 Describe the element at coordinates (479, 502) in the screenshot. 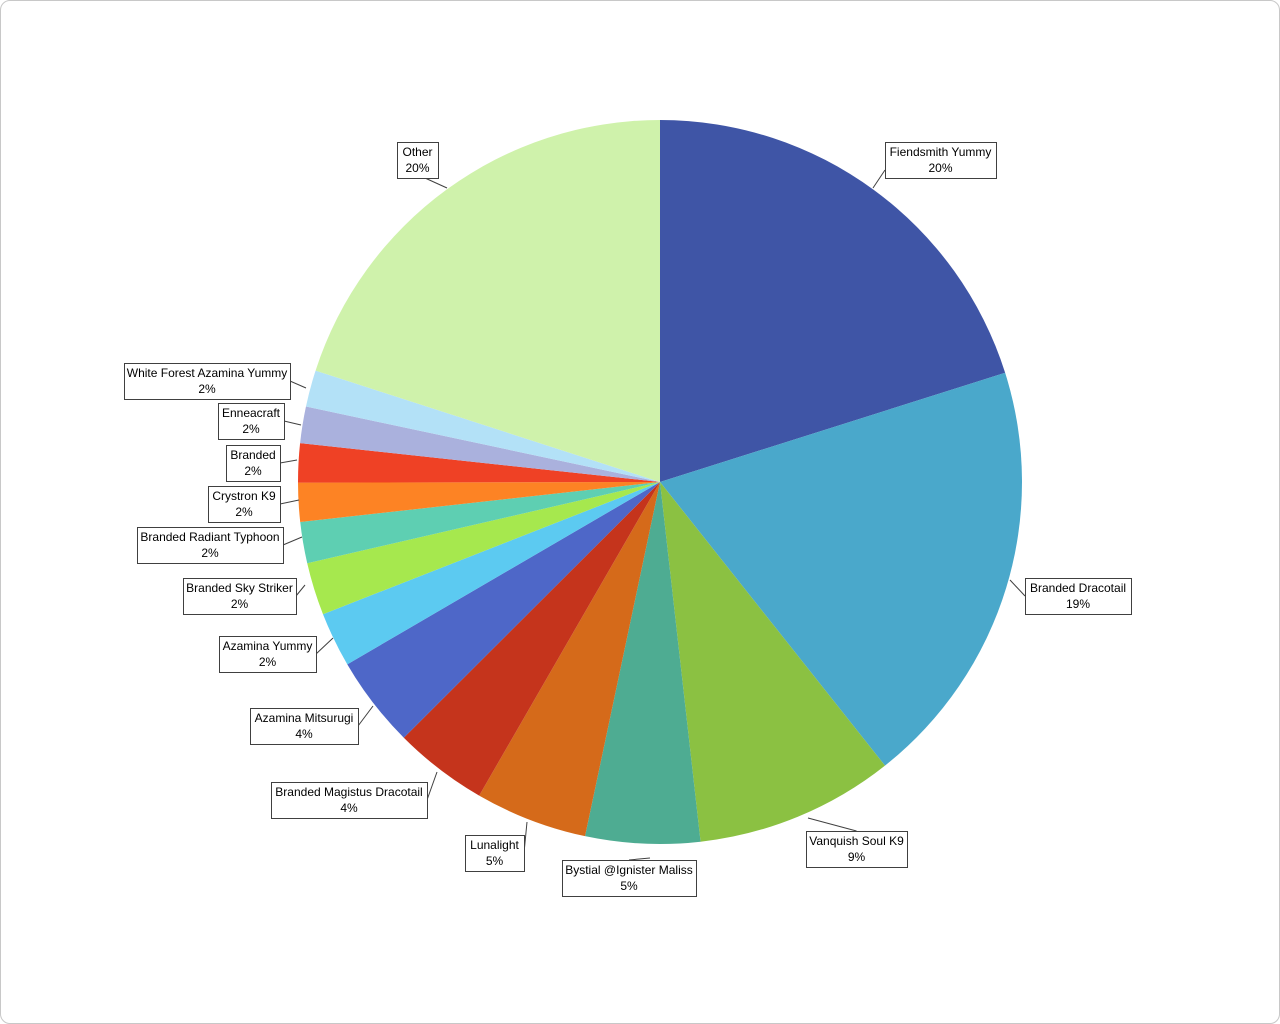

I see `slice-crystron-k9` at that location.